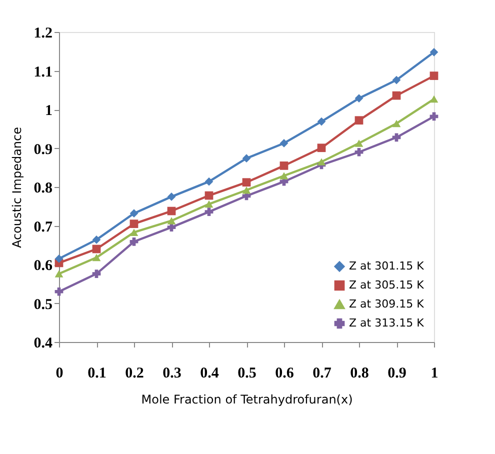  I want to click on x-axis-title: Mole Fraction of Tetrahydrofuran(x), so click(247, 399).